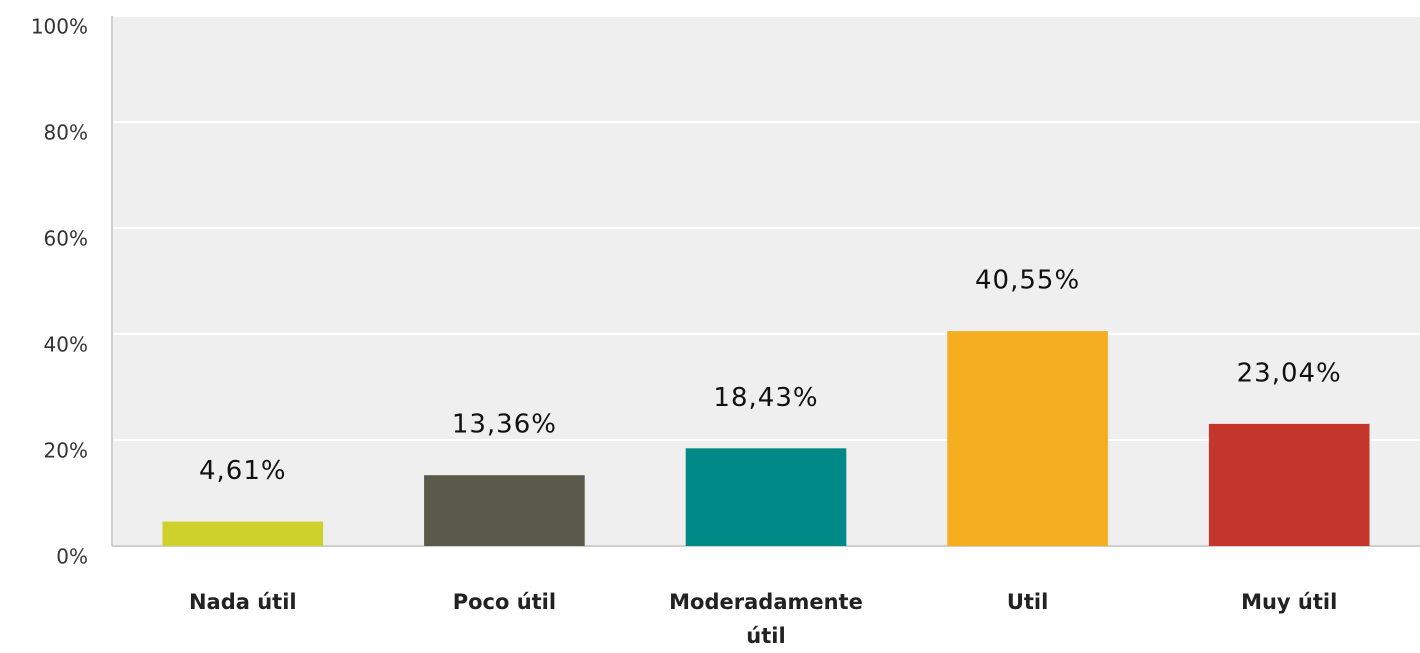 The width and height of the screenshot is (1420, 653). What do you see at coordinates (504, 425) in the screenshot?
I see `value-label: 13,36%` at bounding box center [504, 425].